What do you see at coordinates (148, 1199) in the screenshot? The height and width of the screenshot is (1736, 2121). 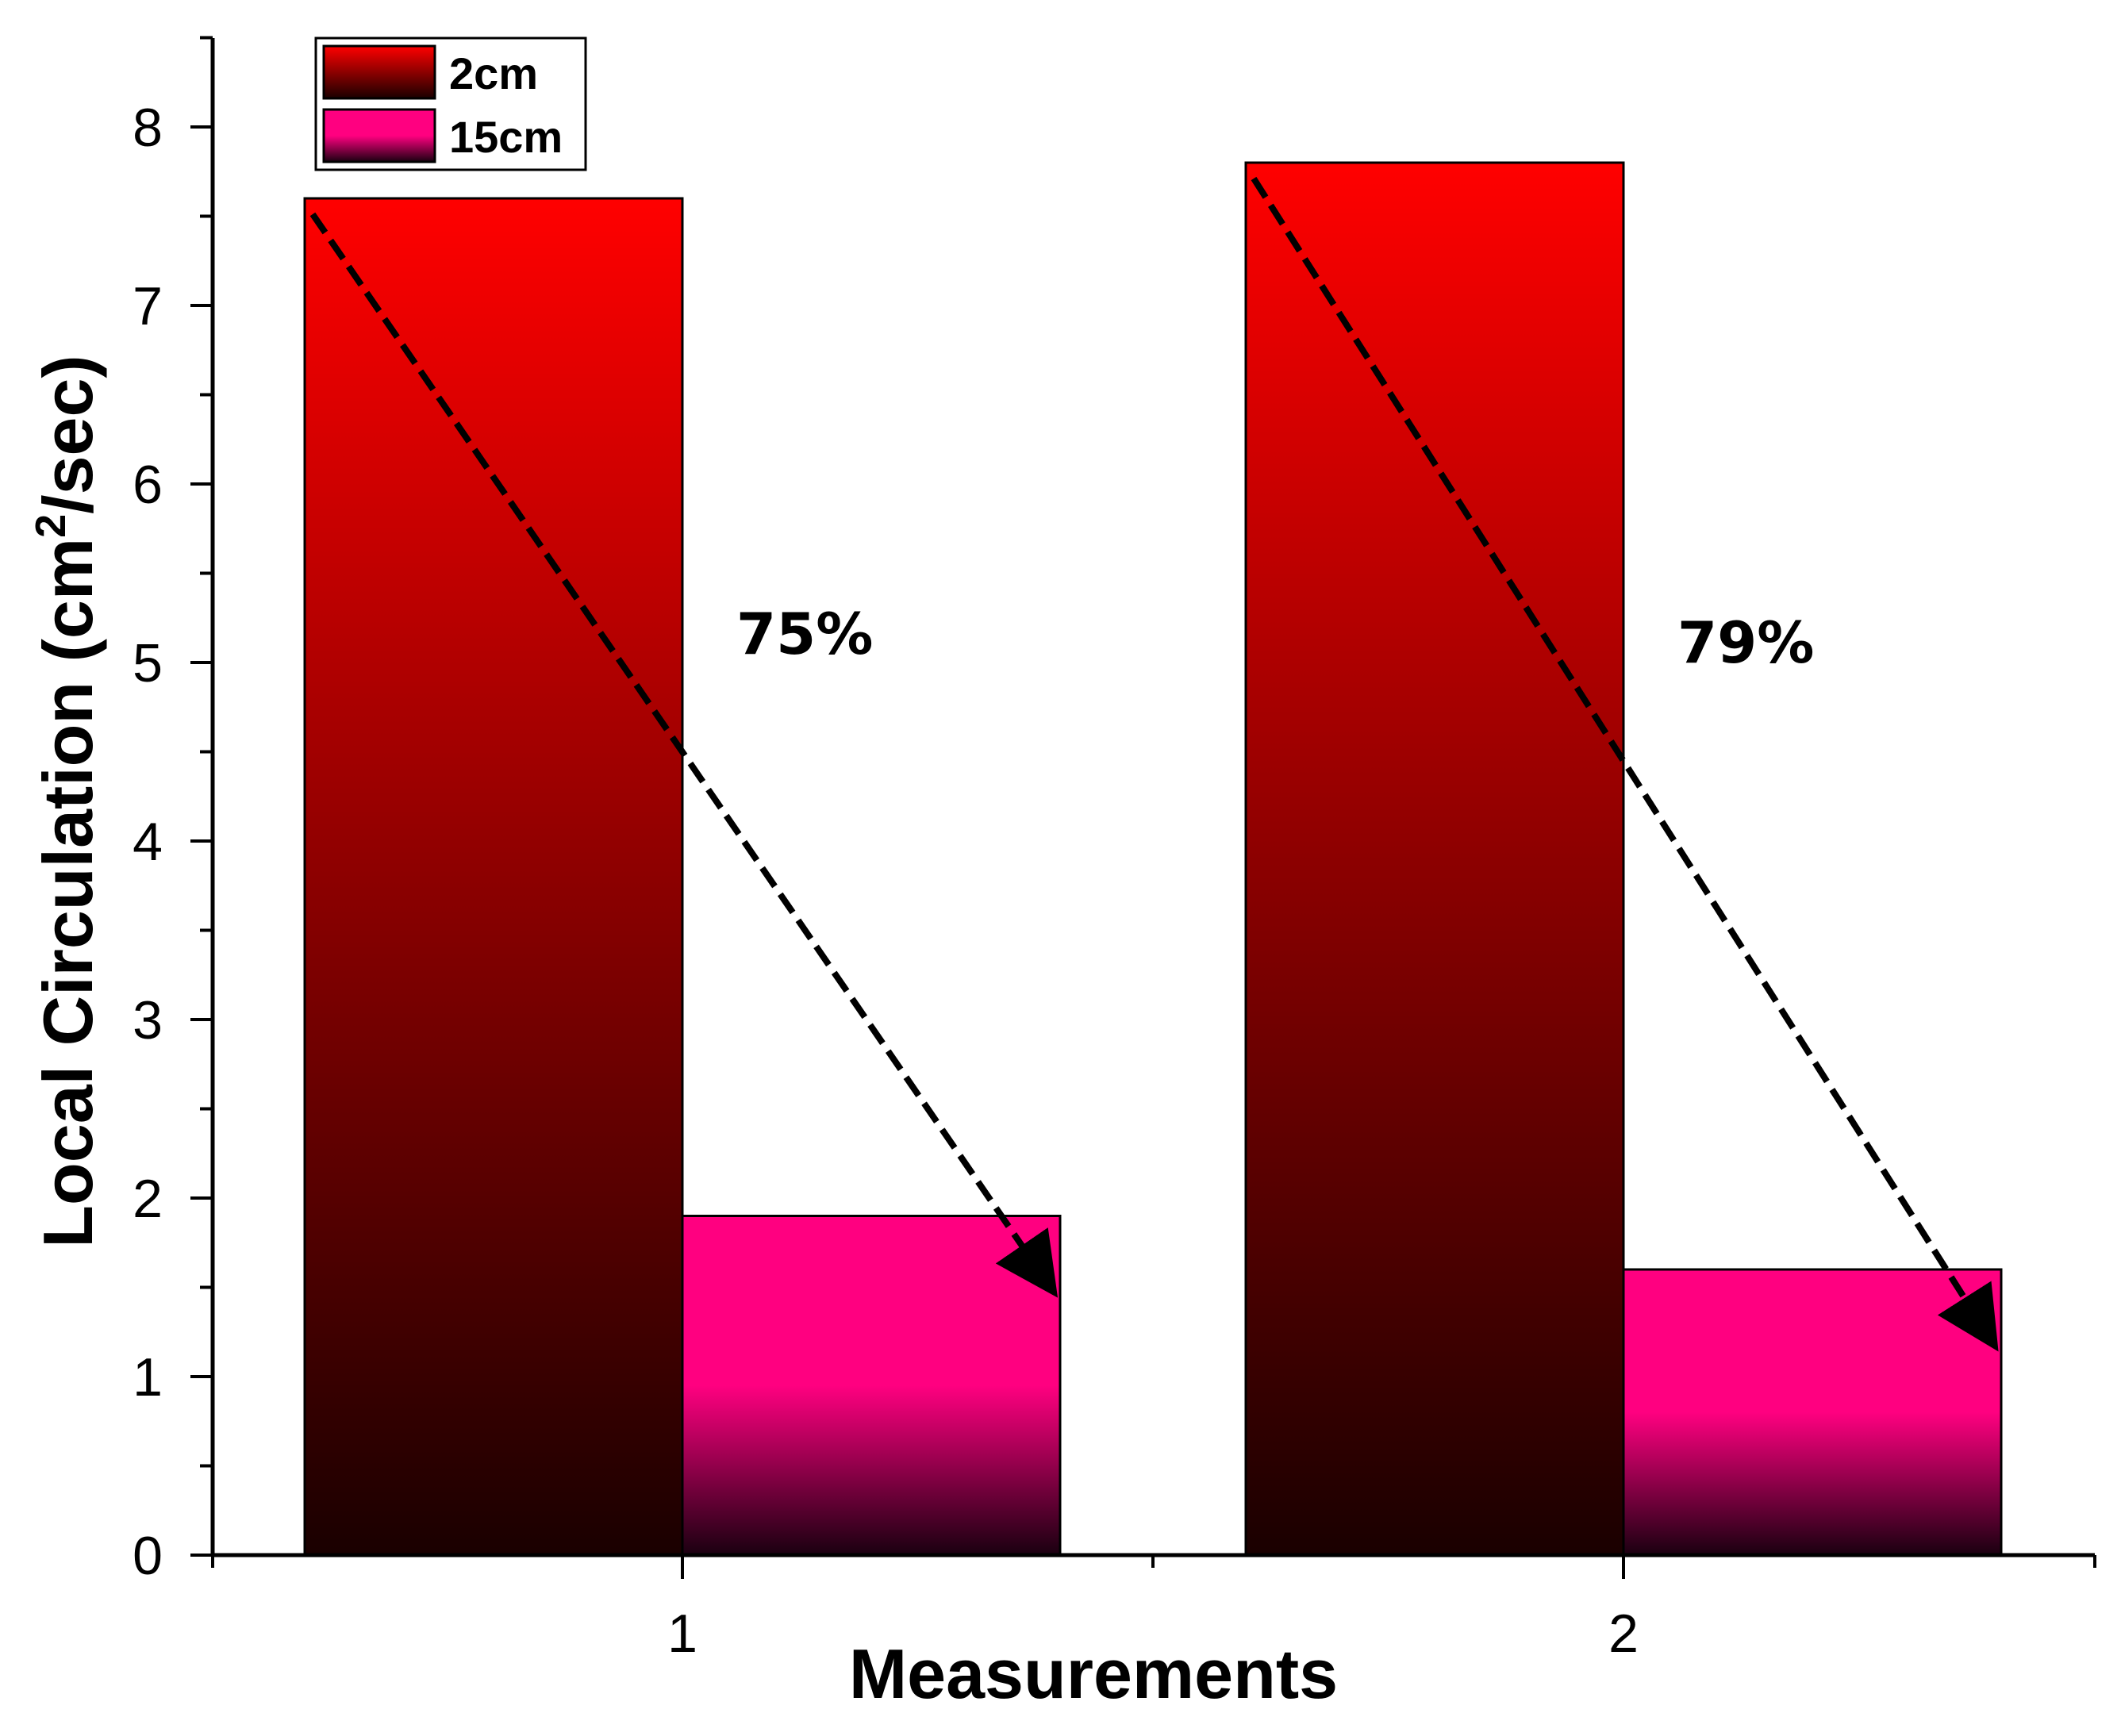 I see `y-tick-label-2: 2` at bounding box center [148, 1199].